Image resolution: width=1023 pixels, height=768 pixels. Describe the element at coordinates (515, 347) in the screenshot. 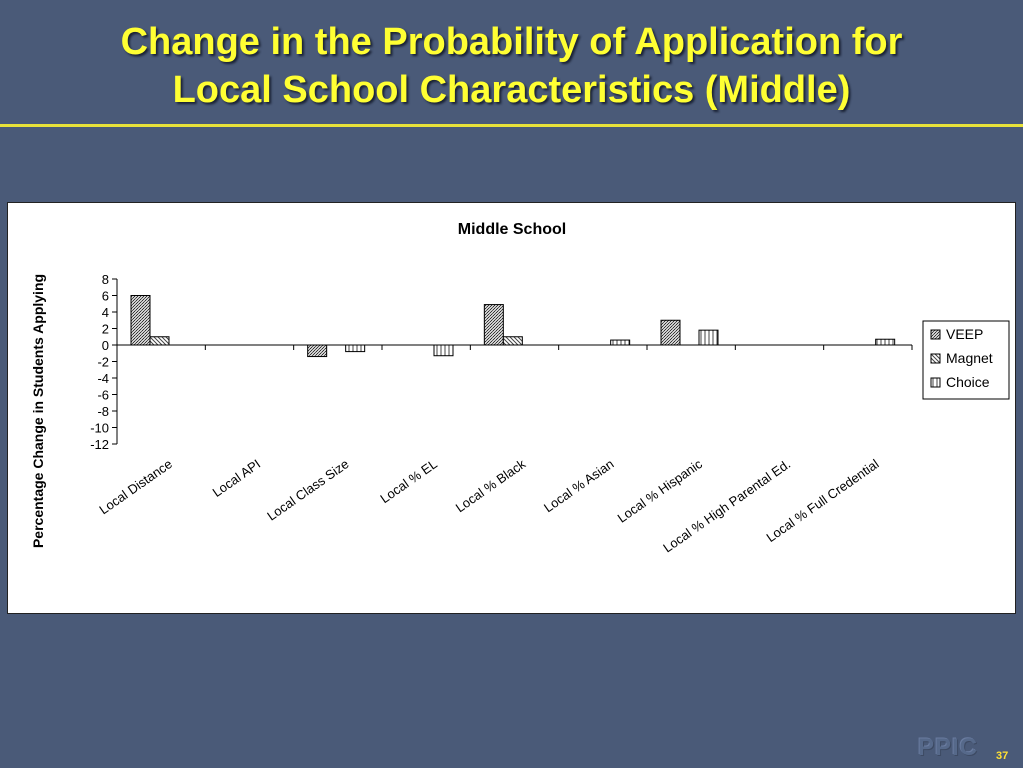

I see `x-axis` at that location.